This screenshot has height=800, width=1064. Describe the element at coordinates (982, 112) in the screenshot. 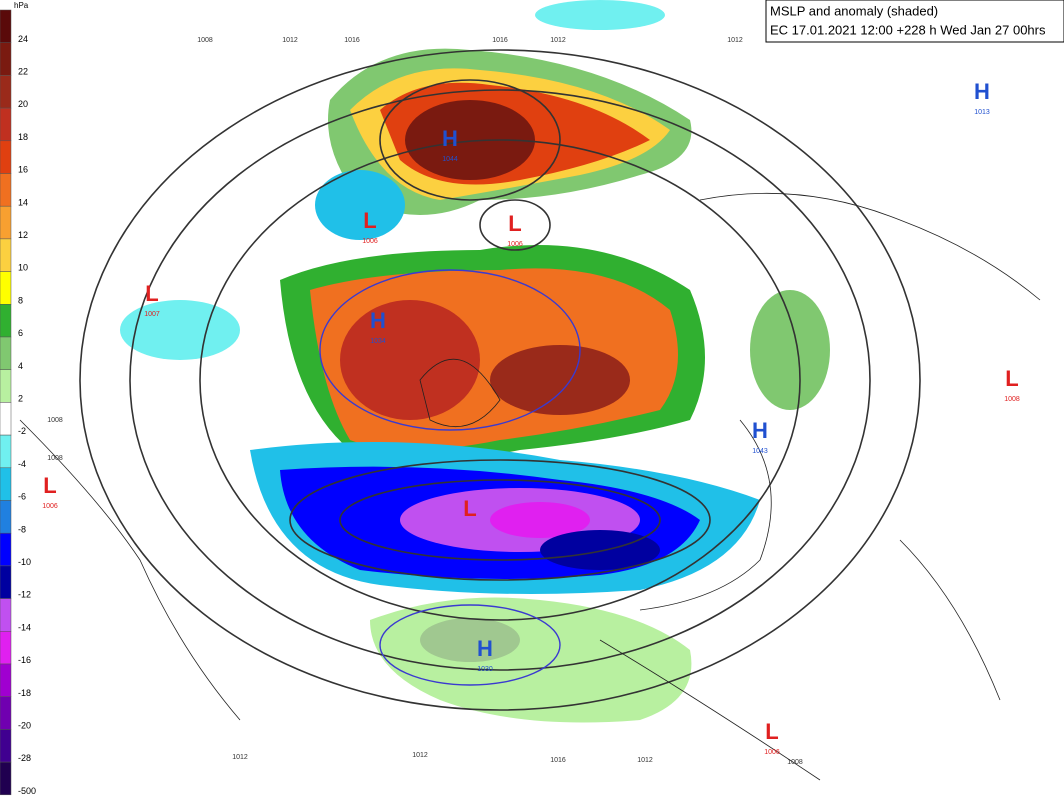

I see `center-value: 1013` at that location.